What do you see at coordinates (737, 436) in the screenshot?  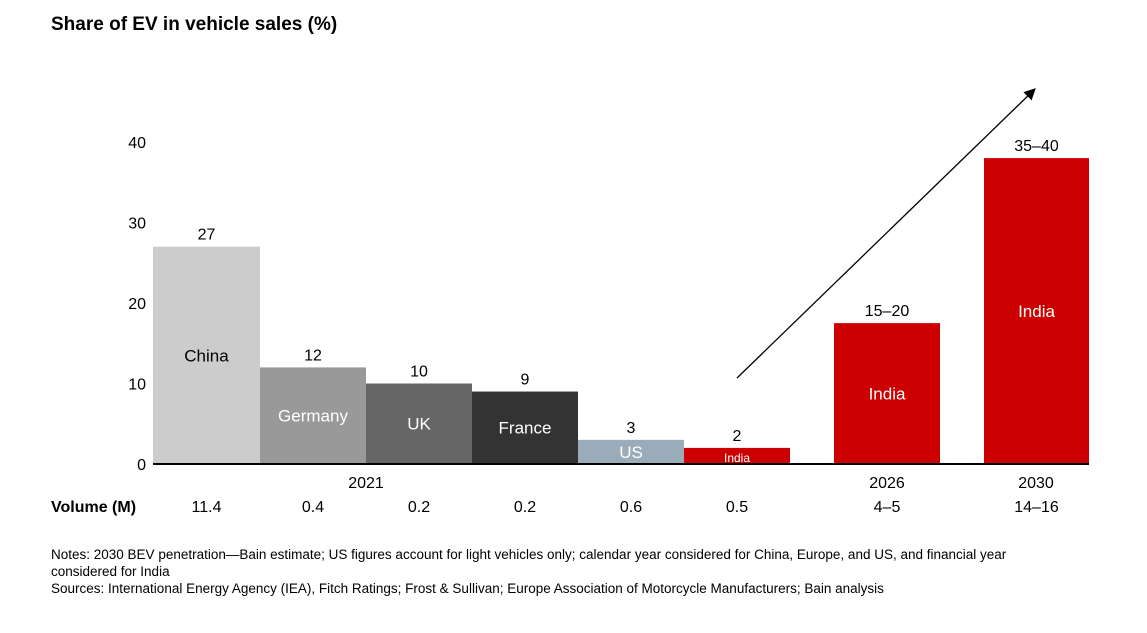 I see `bar-value-label: 2` at bounding box center [737, 436].